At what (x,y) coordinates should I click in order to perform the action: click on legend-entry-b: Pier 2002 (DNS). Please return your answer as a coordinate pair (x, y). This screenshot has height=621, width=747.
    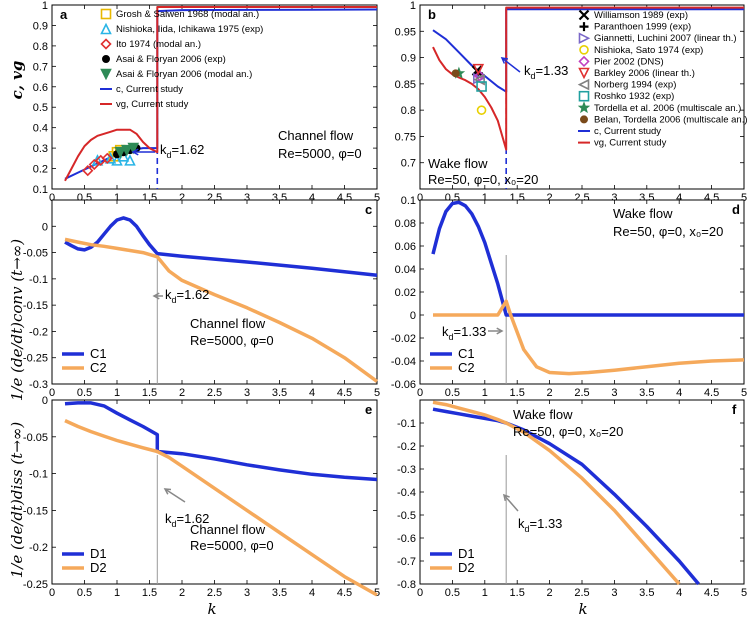
    Looking at the image, I should click on (629, 61).